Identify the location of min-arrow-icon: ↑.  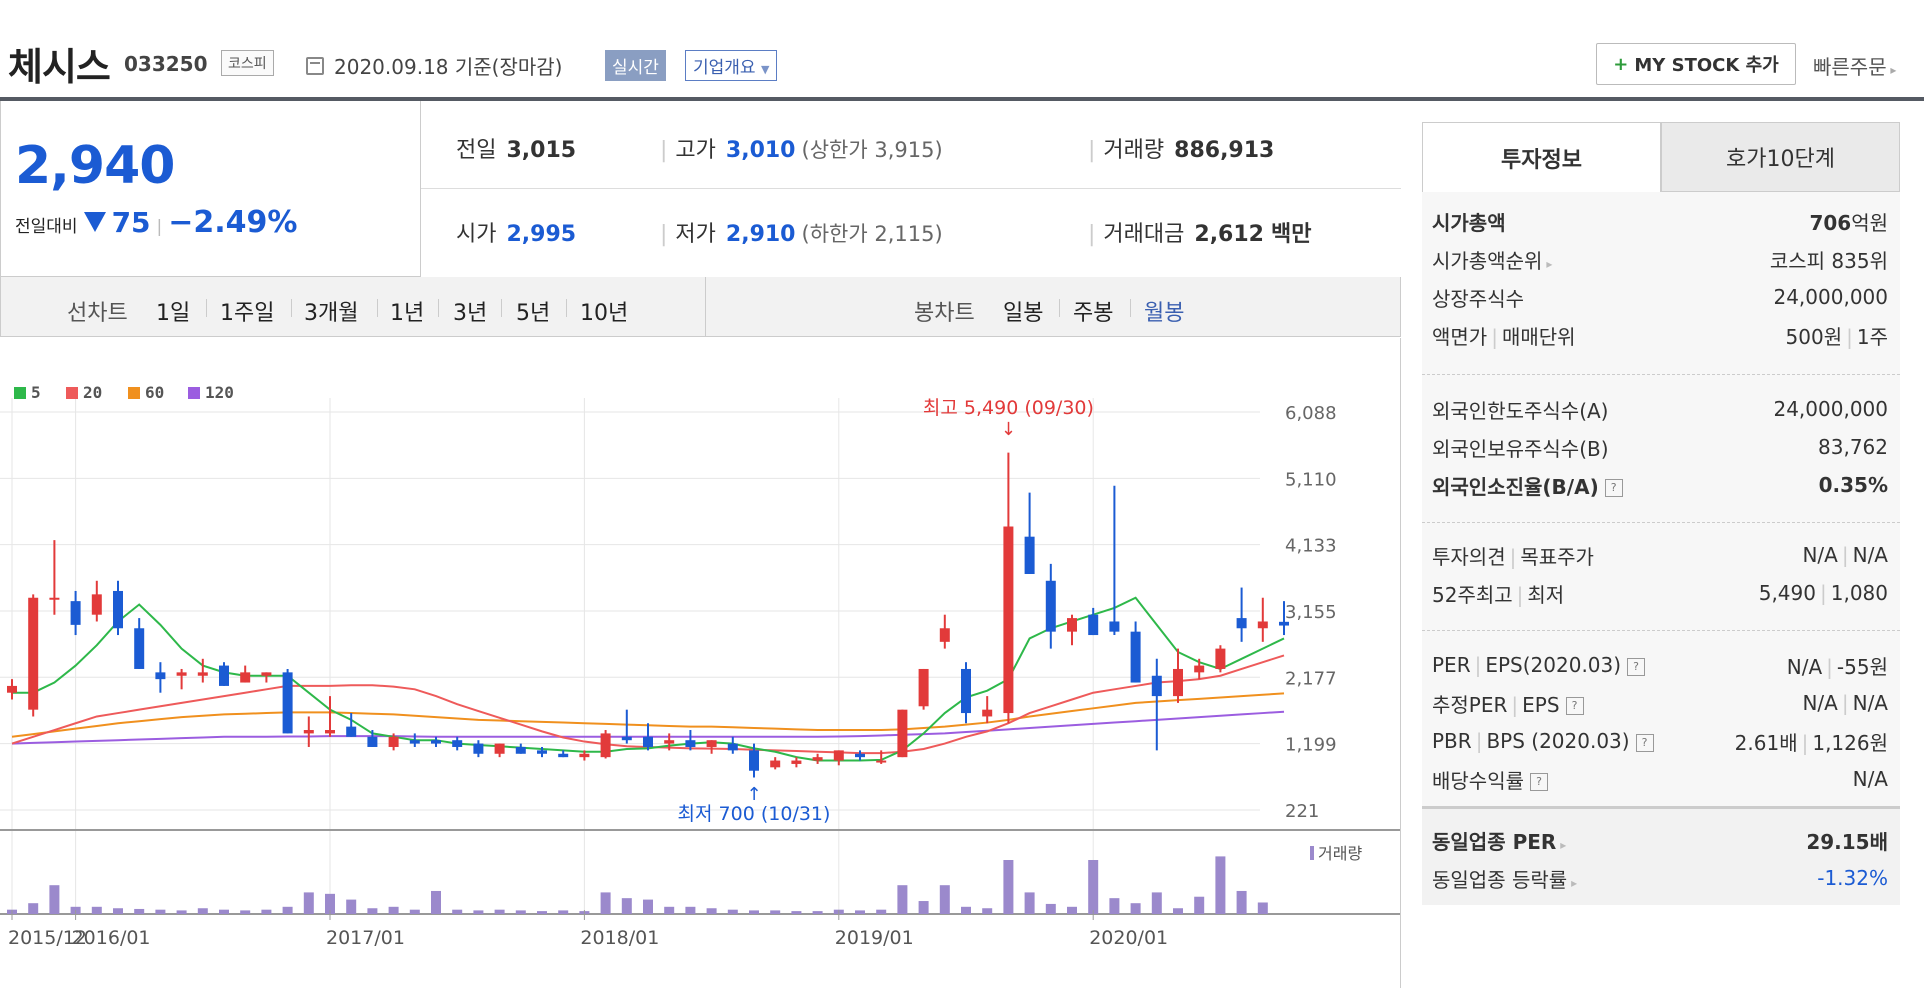
(753, 794).